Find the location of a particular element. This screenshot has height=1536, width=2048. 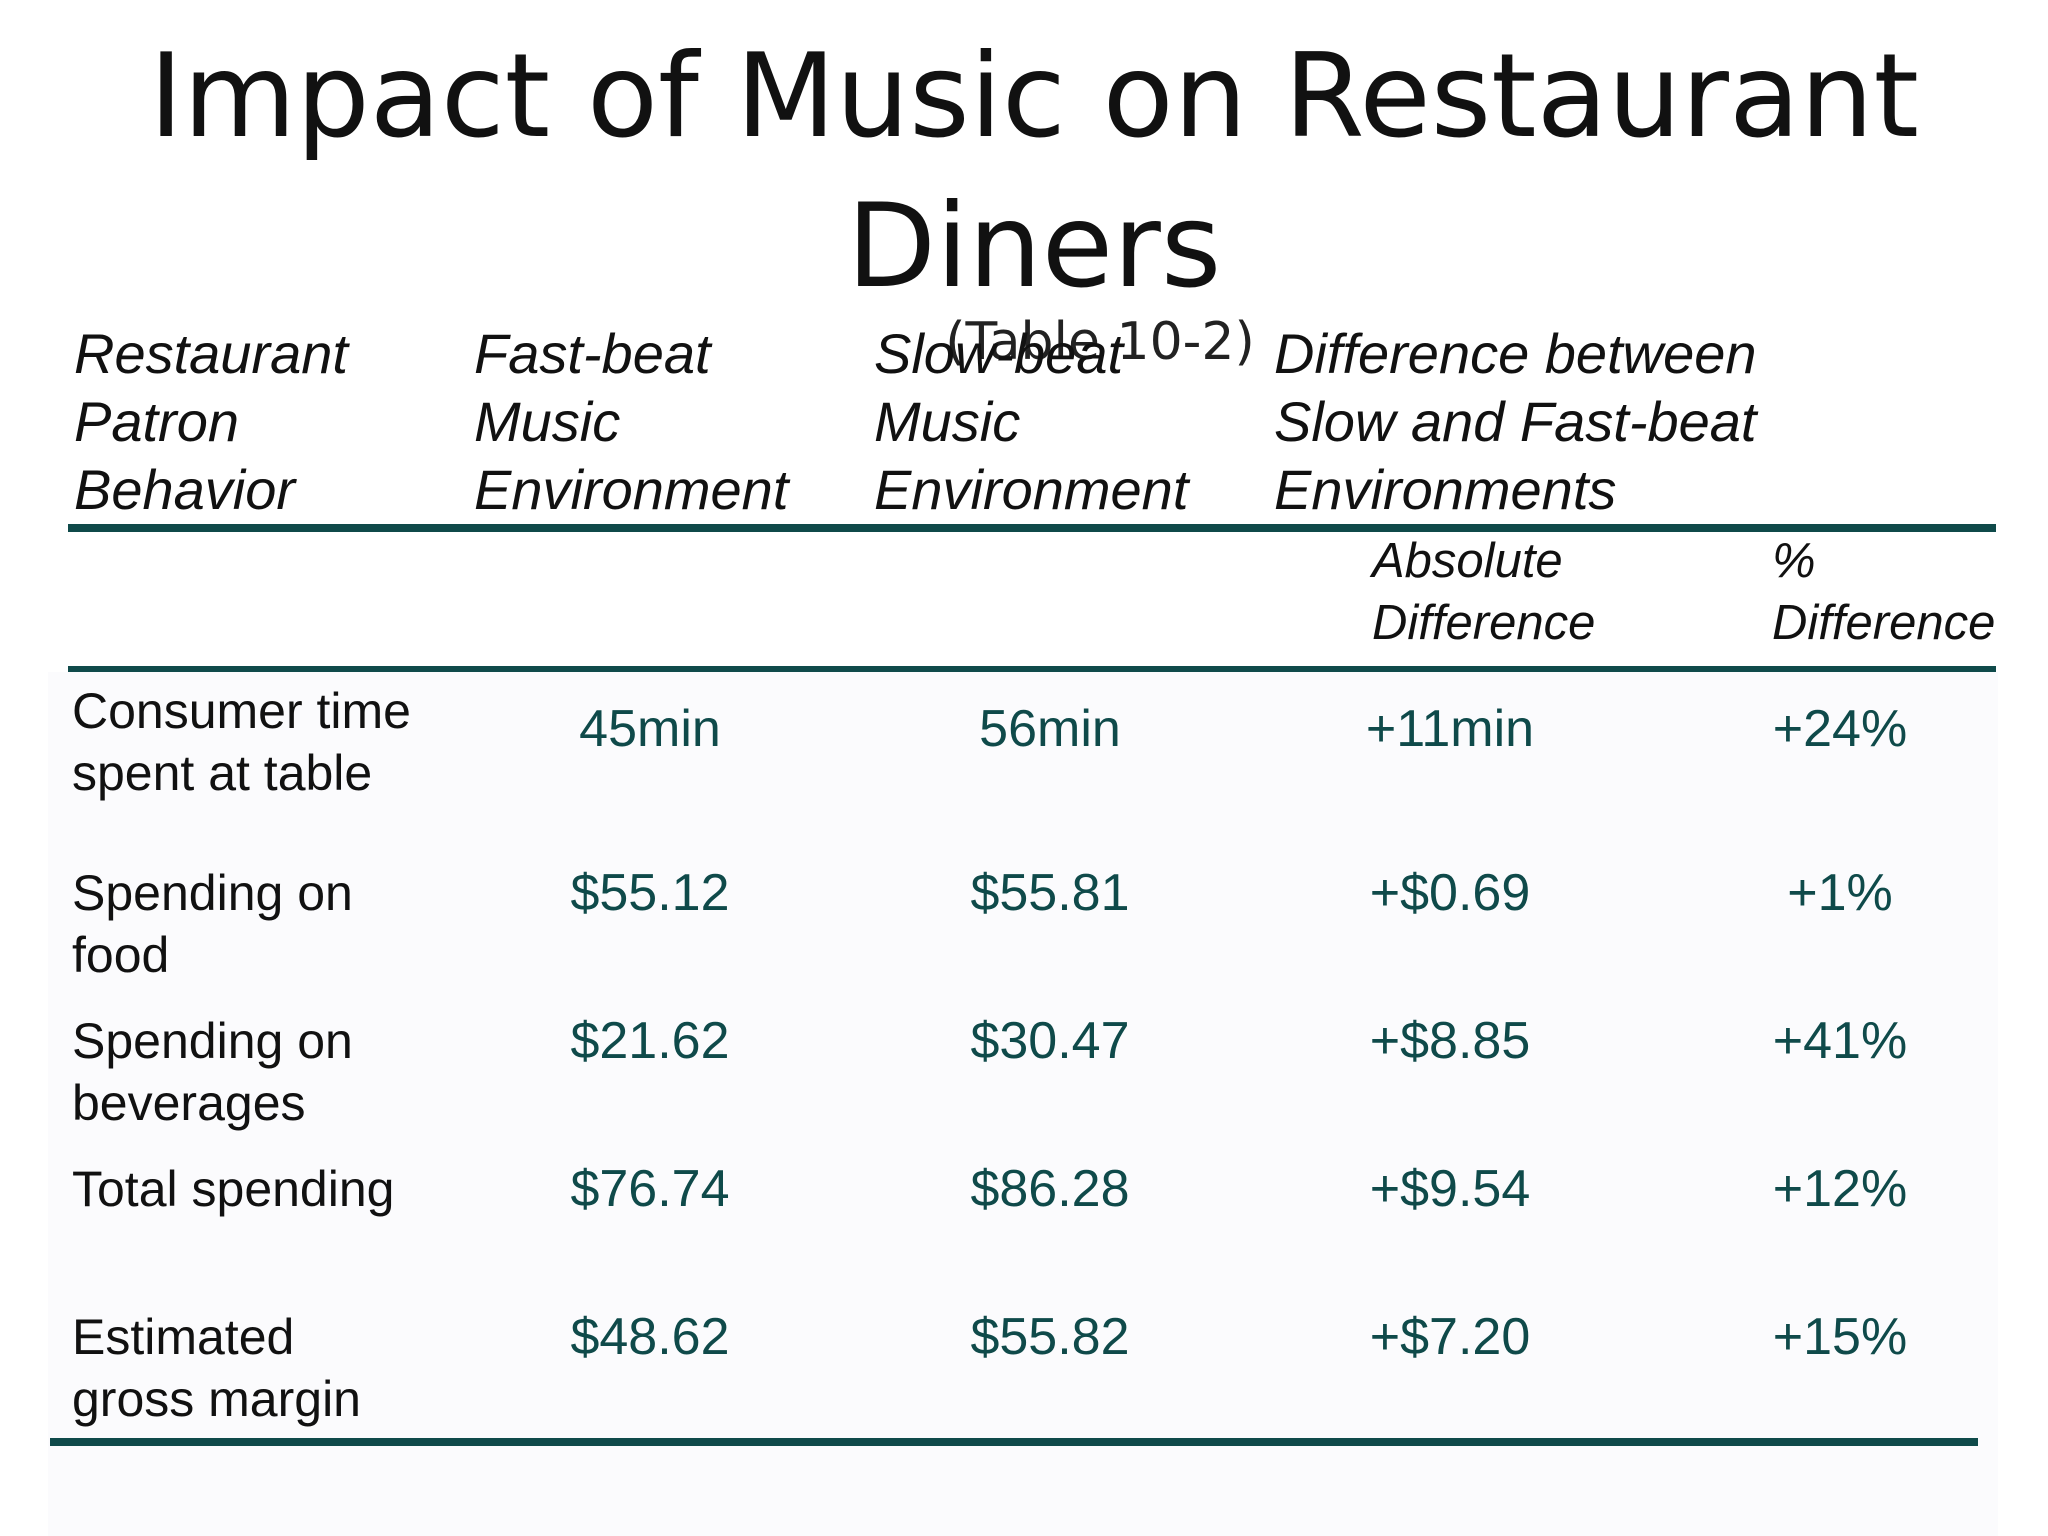

header-rule-top is located at coordinates (1032, 528).